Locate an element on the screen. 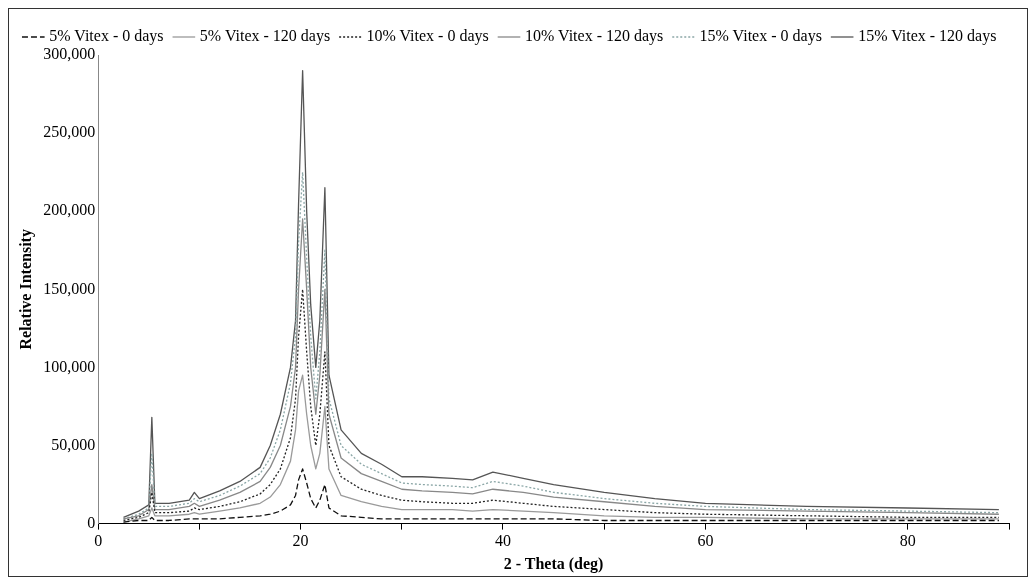  x-axis-title: 2 - Theta (deg) is located at coordinates (553, 563).